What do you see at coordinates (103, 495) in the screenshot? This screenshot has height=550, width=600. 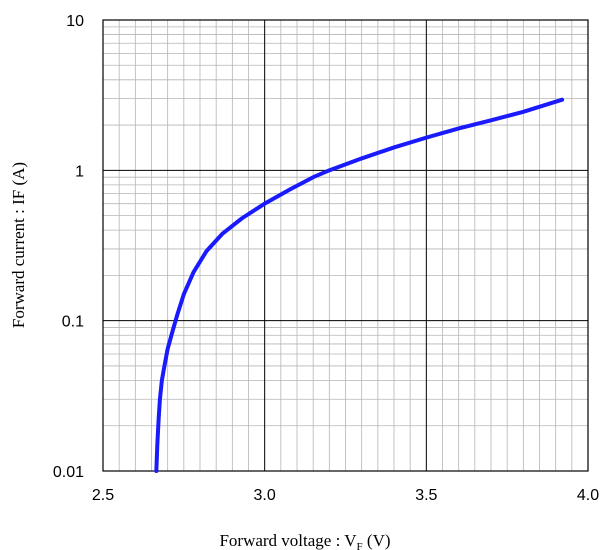 I see `x-tick-label: 2.5` at bounding box center [103, 495].